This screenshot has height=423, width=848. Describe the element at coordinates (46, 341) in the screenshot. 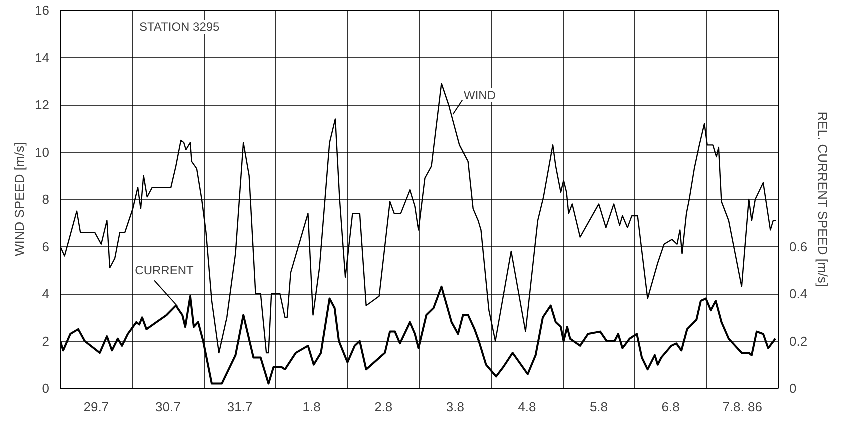

I see `y-tick-label: 2` at that location.